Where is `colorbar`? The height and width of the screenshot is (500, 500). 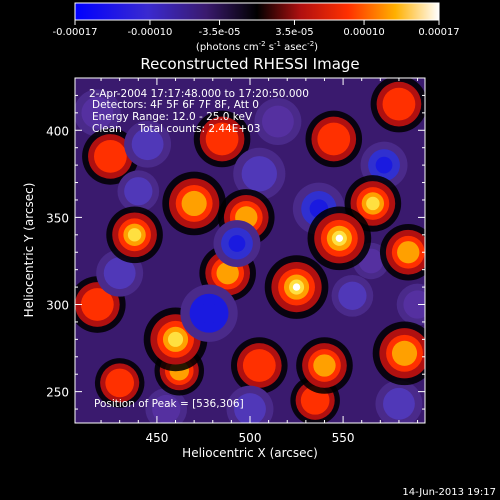 colorbar is located at coordinates (257, 11).